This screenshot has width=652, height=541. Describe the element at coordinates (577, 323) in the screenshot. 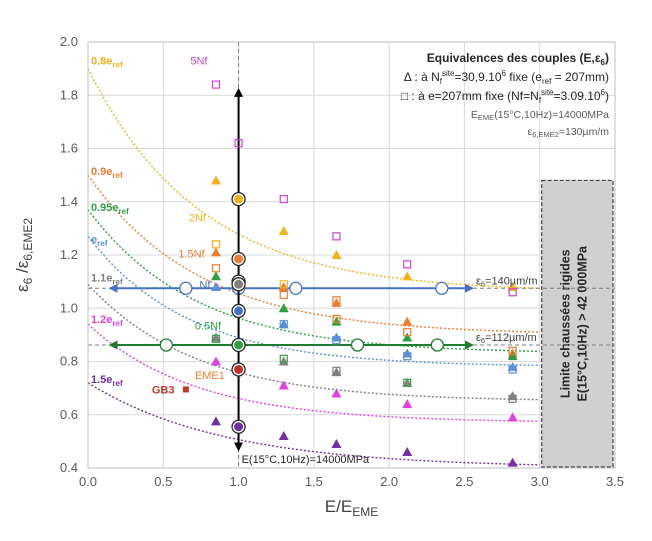

I see `rigid-zone-box` at that location.